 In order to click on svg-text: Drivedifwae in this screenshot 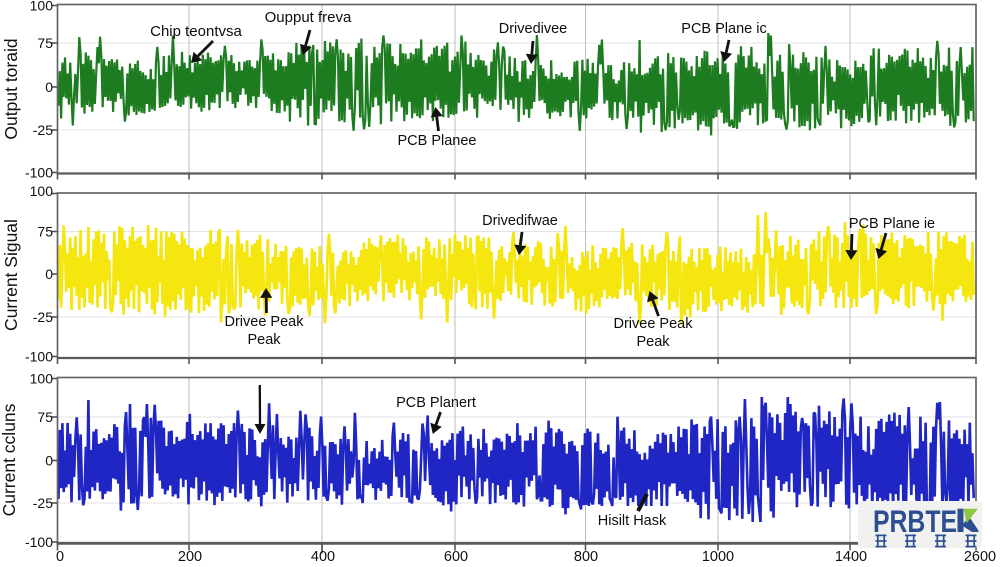, I will do `click(520, 221)`.